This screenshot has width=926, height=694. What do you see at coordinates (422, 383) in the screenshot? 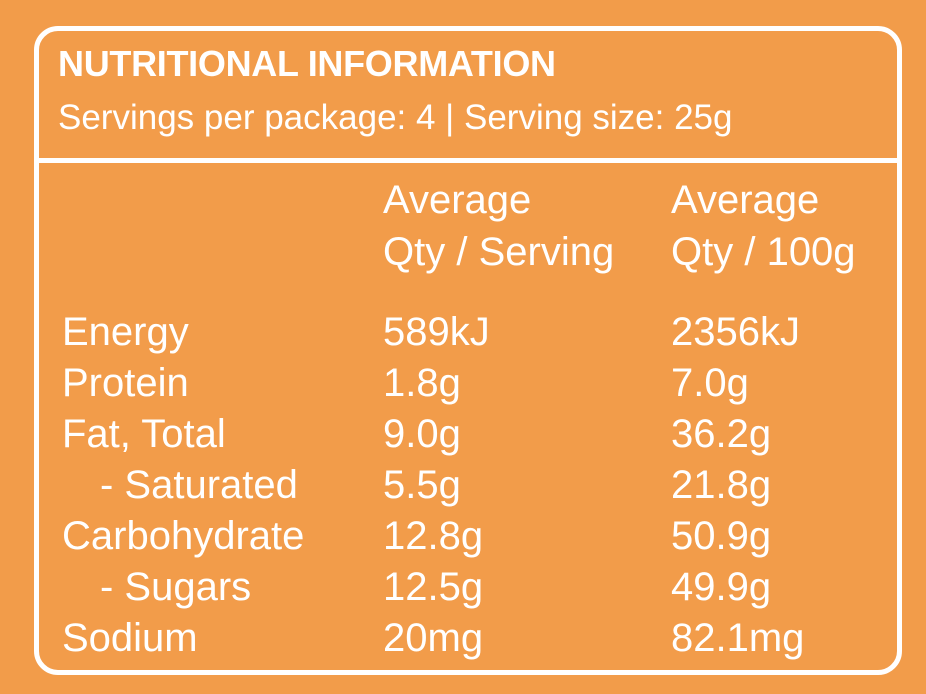
I see `per-serving-value: 1.8g` at bounding box center [422, 383].